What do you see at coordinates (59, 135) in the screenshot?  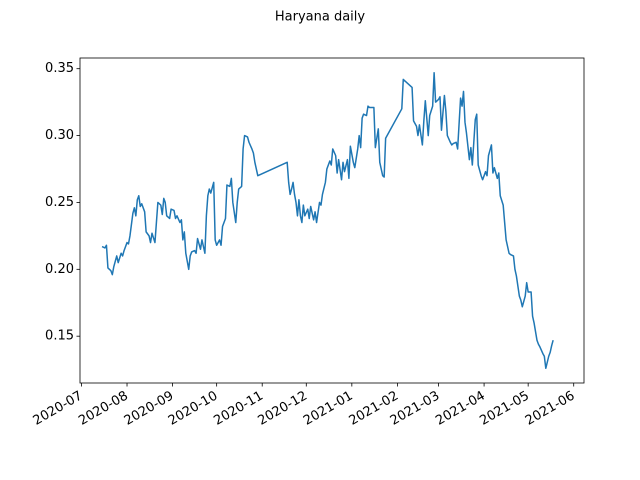 I see `y-tick-label: 0.30` at bounding box center [59, 135].